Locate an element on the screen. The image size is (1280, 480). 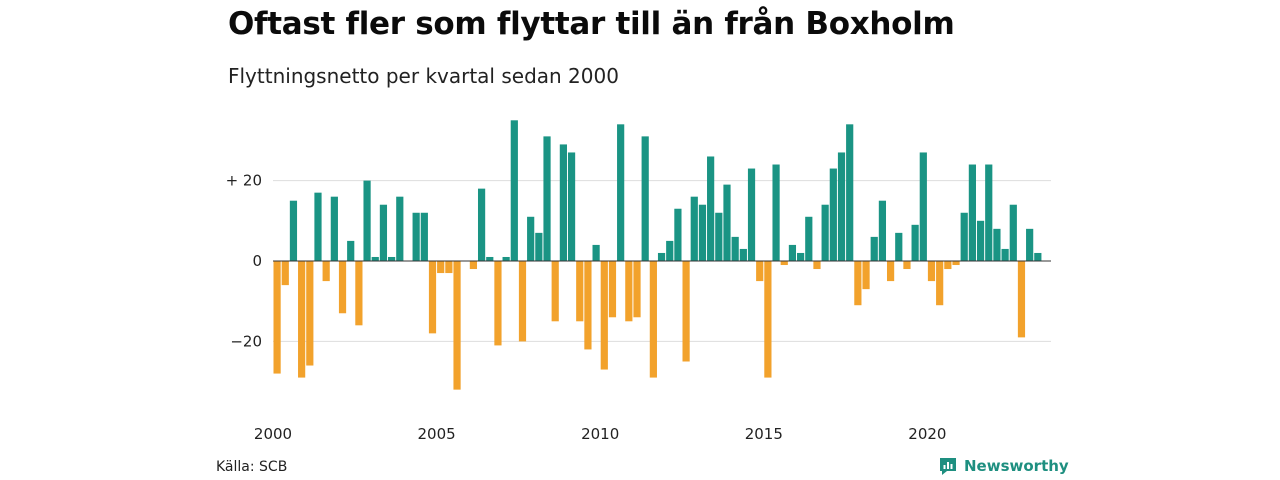
chart-subtitle: Flyttningsnetto per kvartal sedan 2000 is located at coordinates (423, 76).